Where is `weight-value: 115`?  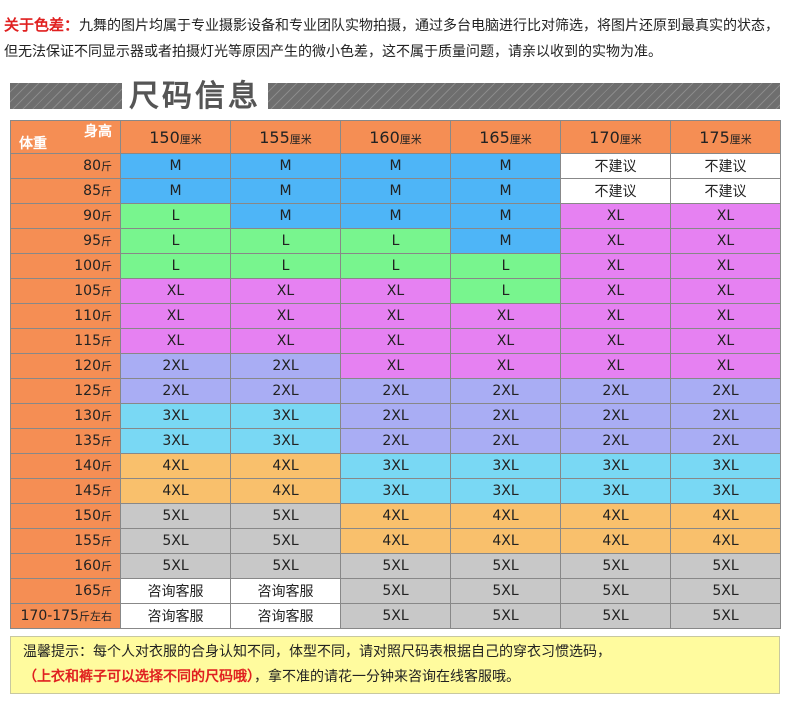
weight-value: 115 is located at coordinates (87, 341).